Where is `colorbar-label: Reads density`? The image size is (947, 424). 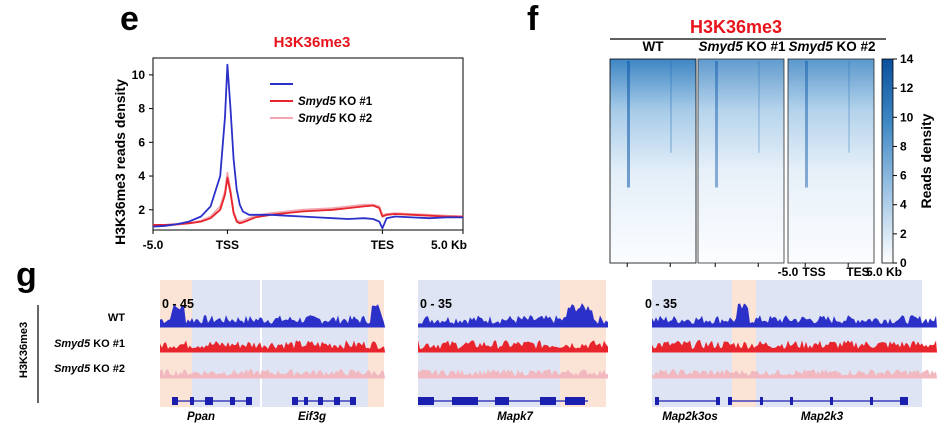 colorbar-label: Reads density is located at coordinates (926, 160).